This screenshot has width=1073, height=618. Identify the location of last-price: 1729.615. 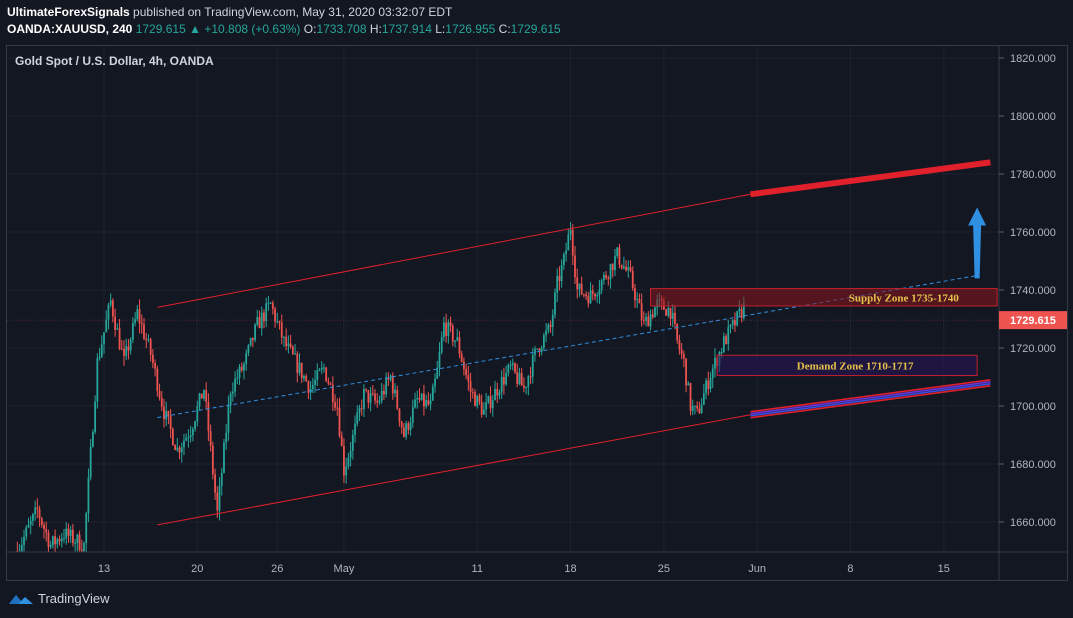
(160, 29).